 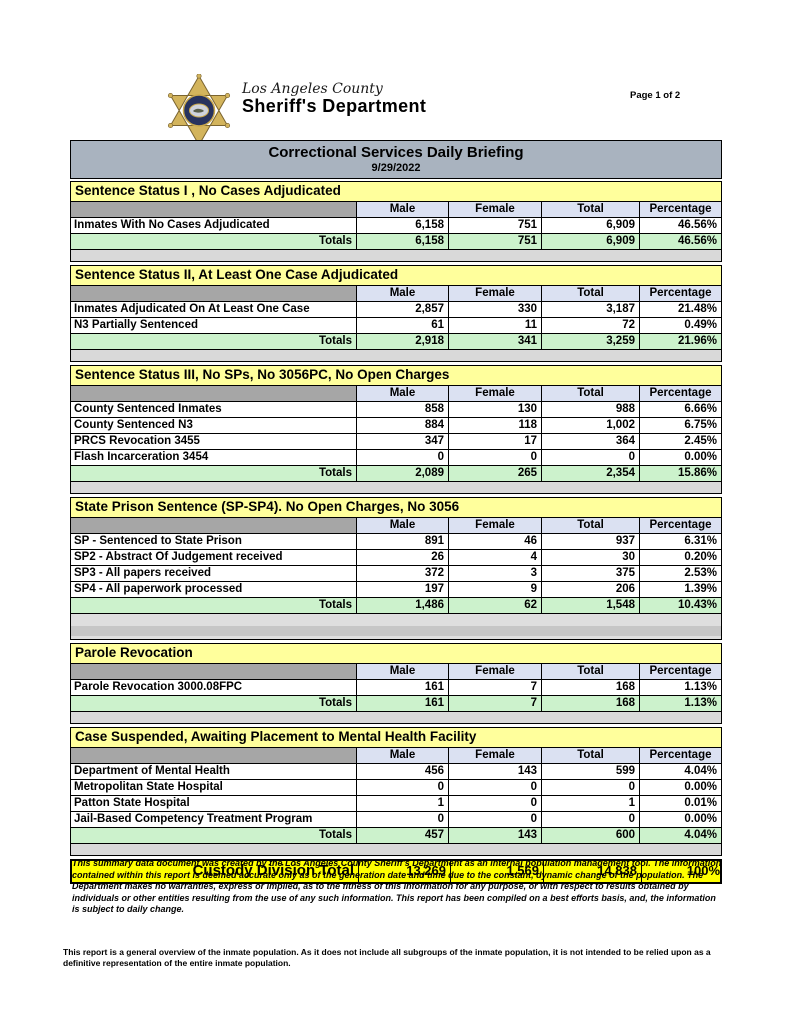 I want to click on totals-female: 143, so click(x=495, y=836).